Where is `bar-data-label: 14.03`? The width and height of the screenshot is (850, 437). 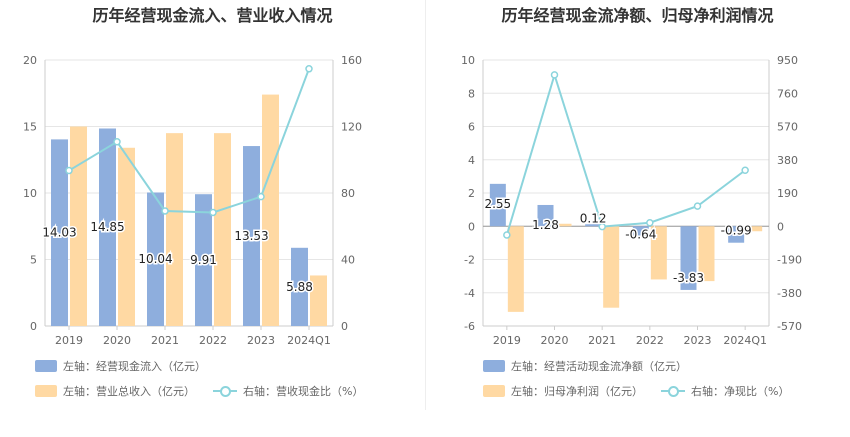
bar-data-label: 14.03 is located at coordinates (59, 233).